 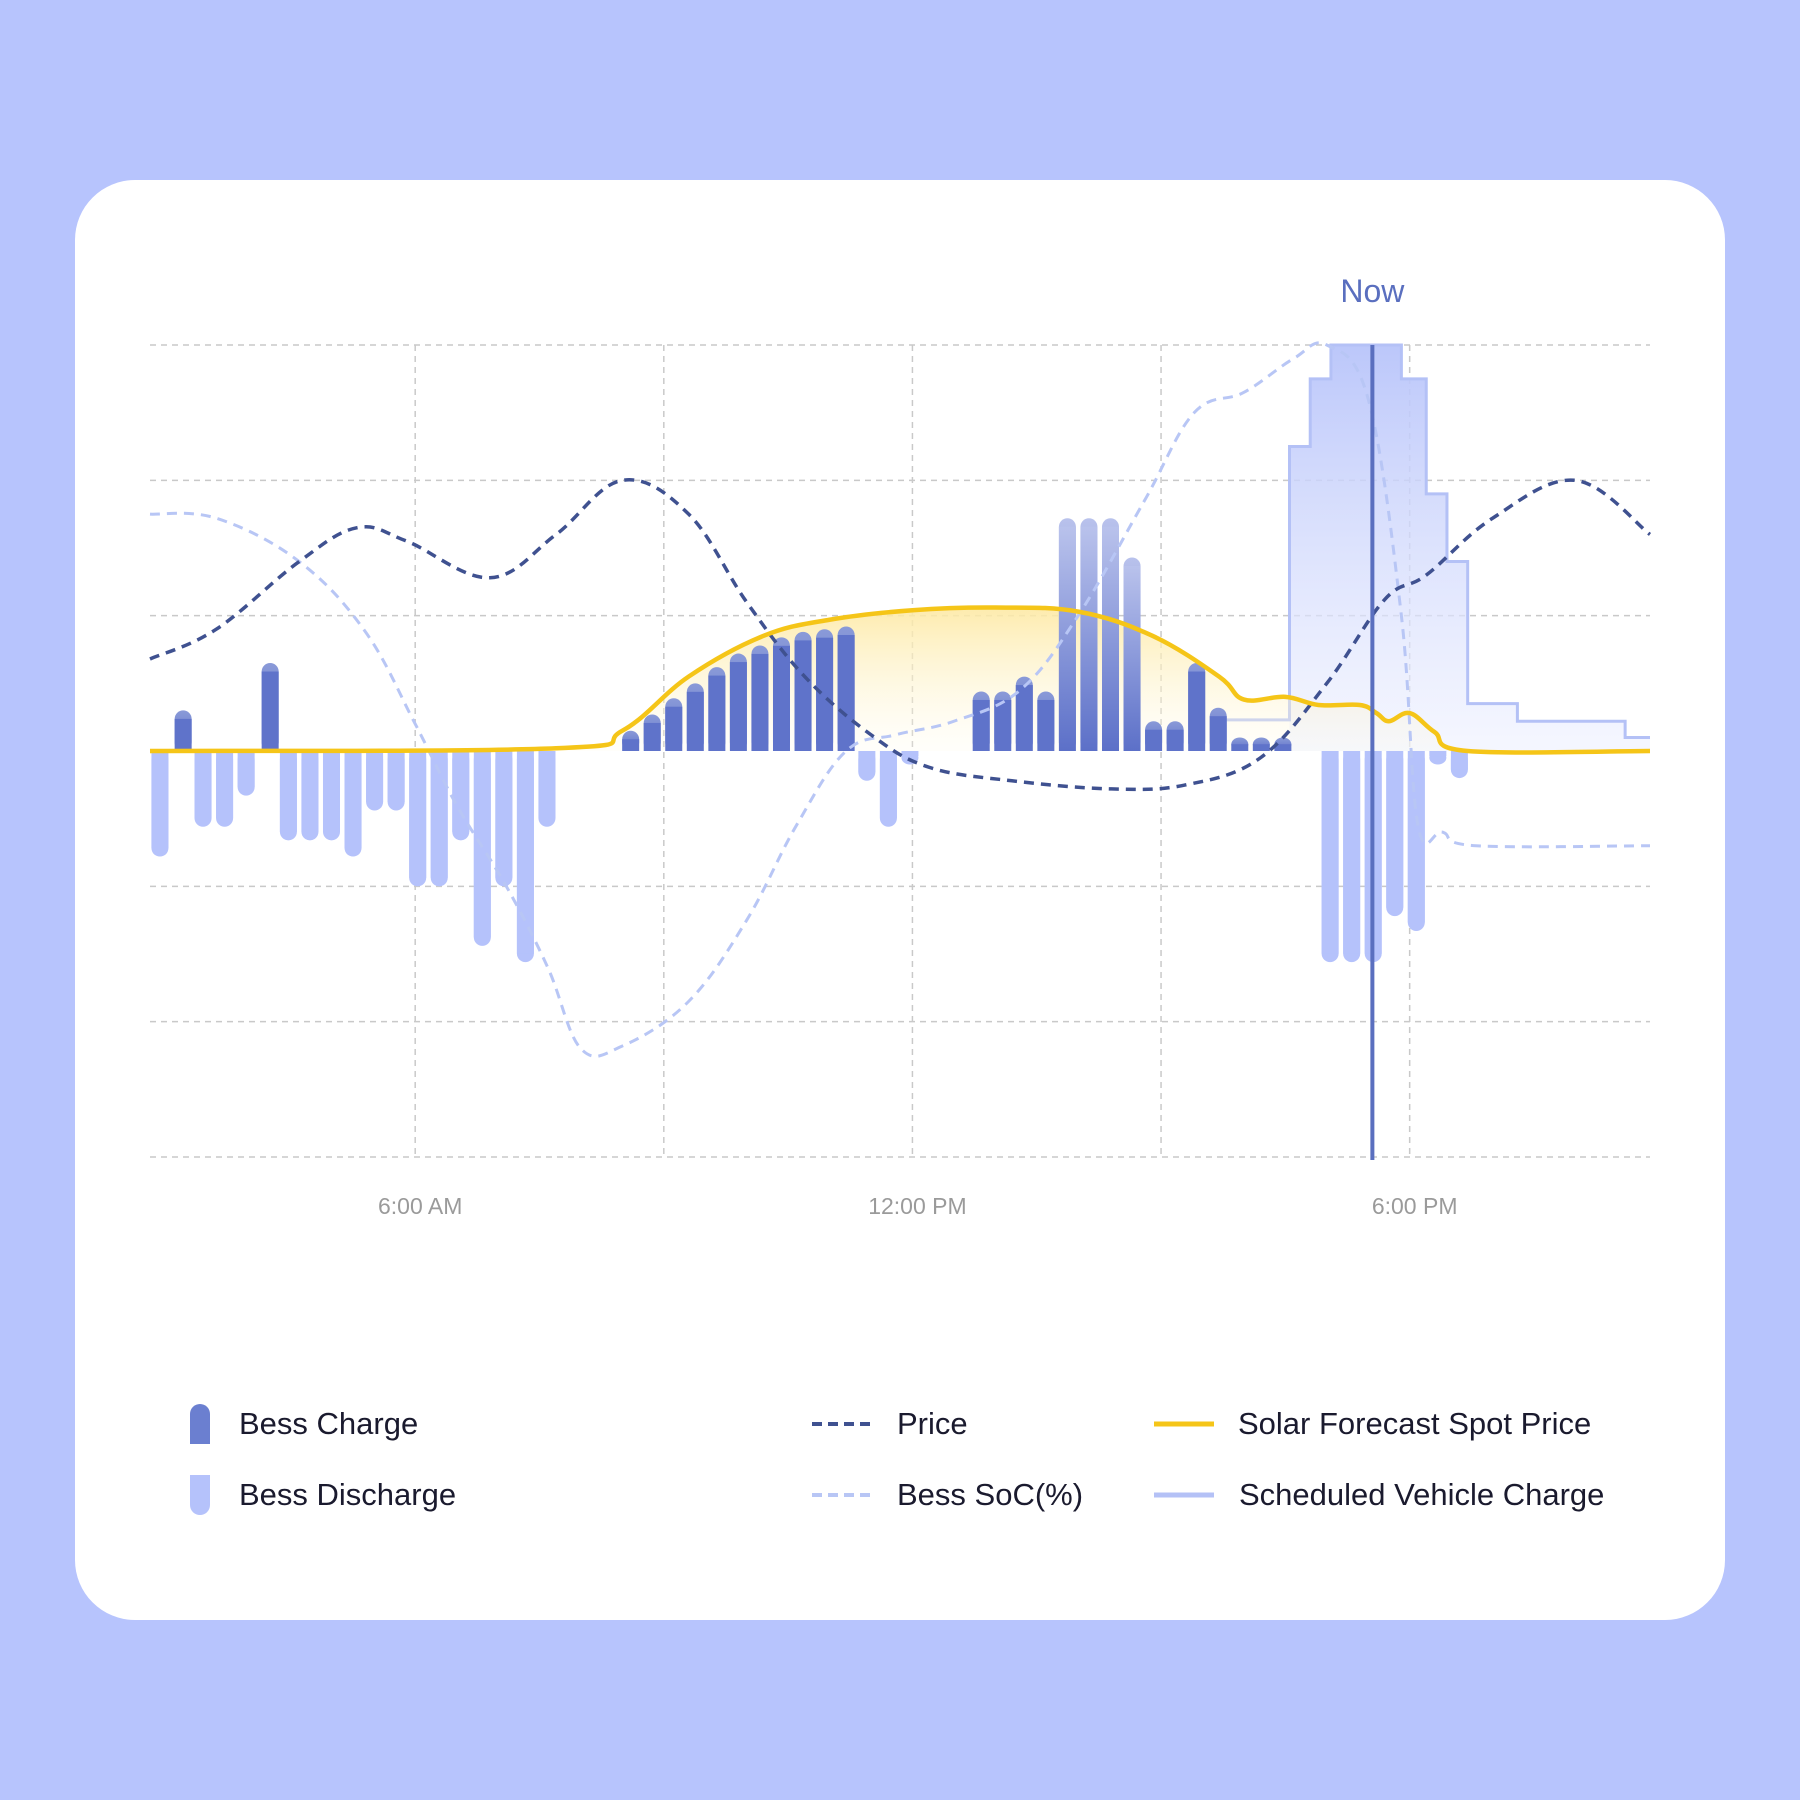 What do you see at coordinates (1430, 541) in the screenshot?
I see `vehicle-charge-line` at bounding box center [1430, 541].